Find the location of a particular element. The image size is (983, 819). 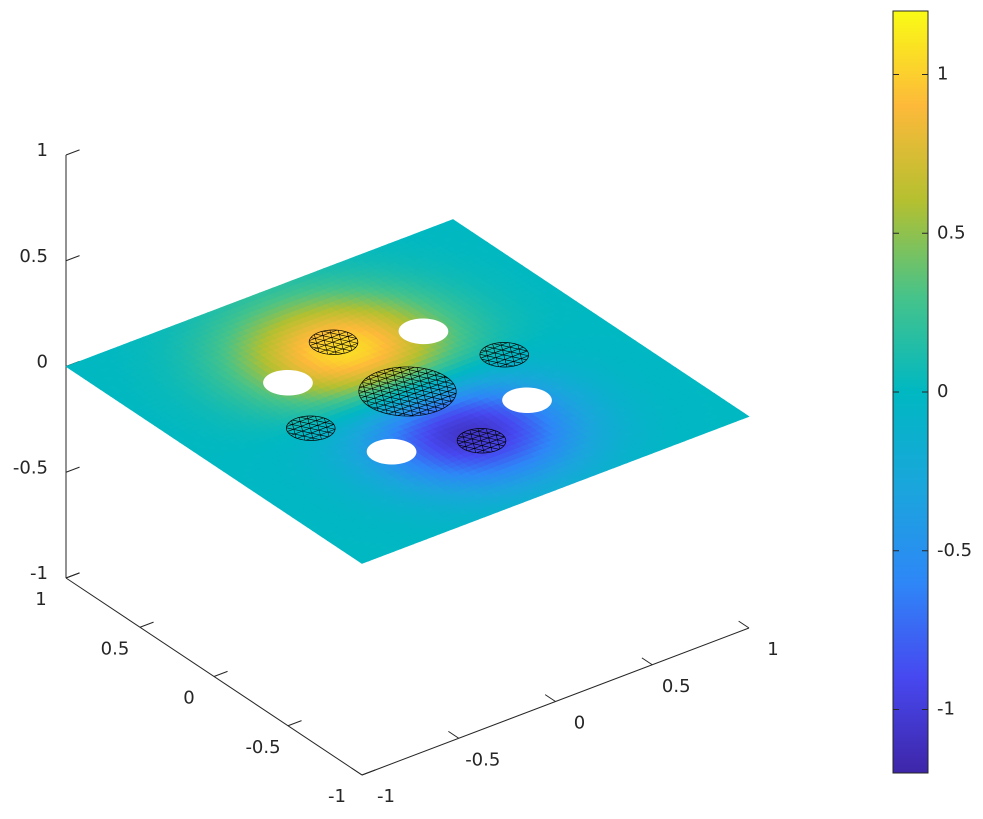

y-tick-label: 0 is located at coordinates (188, 698).